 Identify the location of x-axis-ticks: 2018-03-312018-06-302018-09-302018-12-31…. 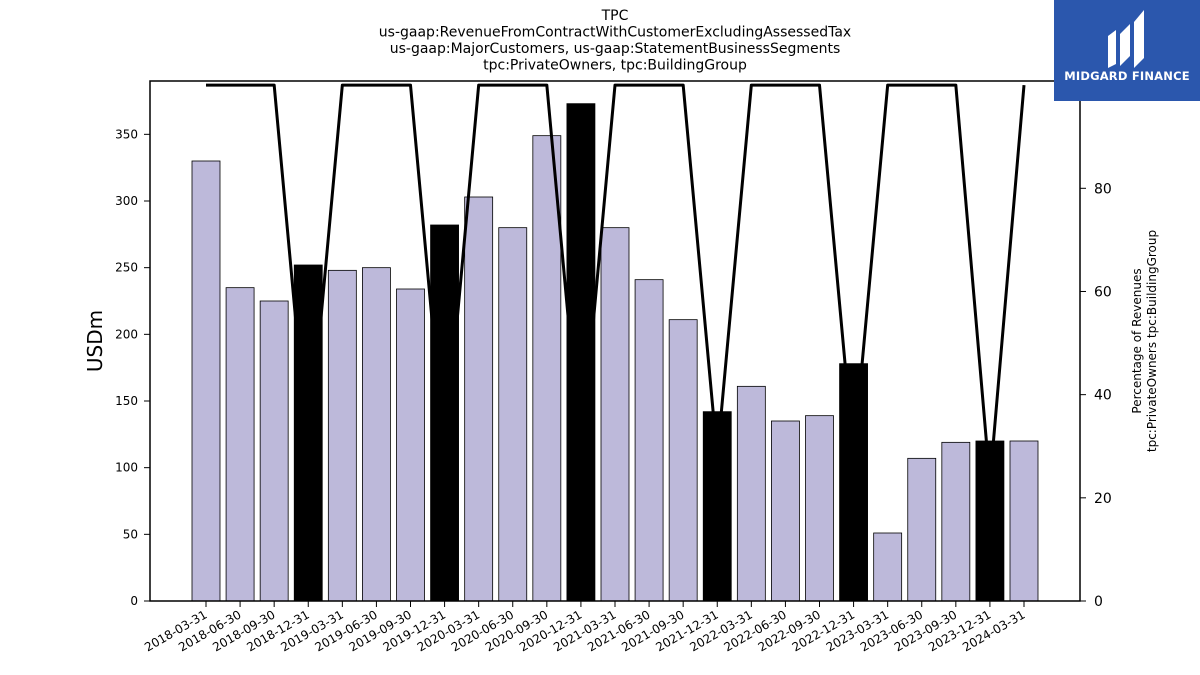
(585, 627).